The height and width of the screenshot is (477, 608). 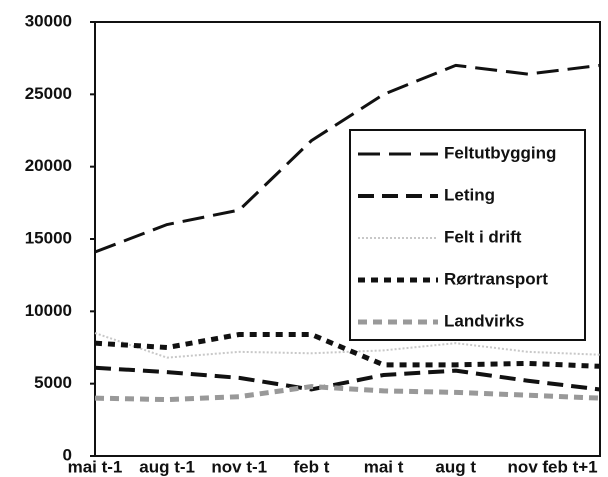 What do you see at coordinates (484, 320) in the screenshot?
I see `legend-label: Landvirks` at bounding box center [484, 320].